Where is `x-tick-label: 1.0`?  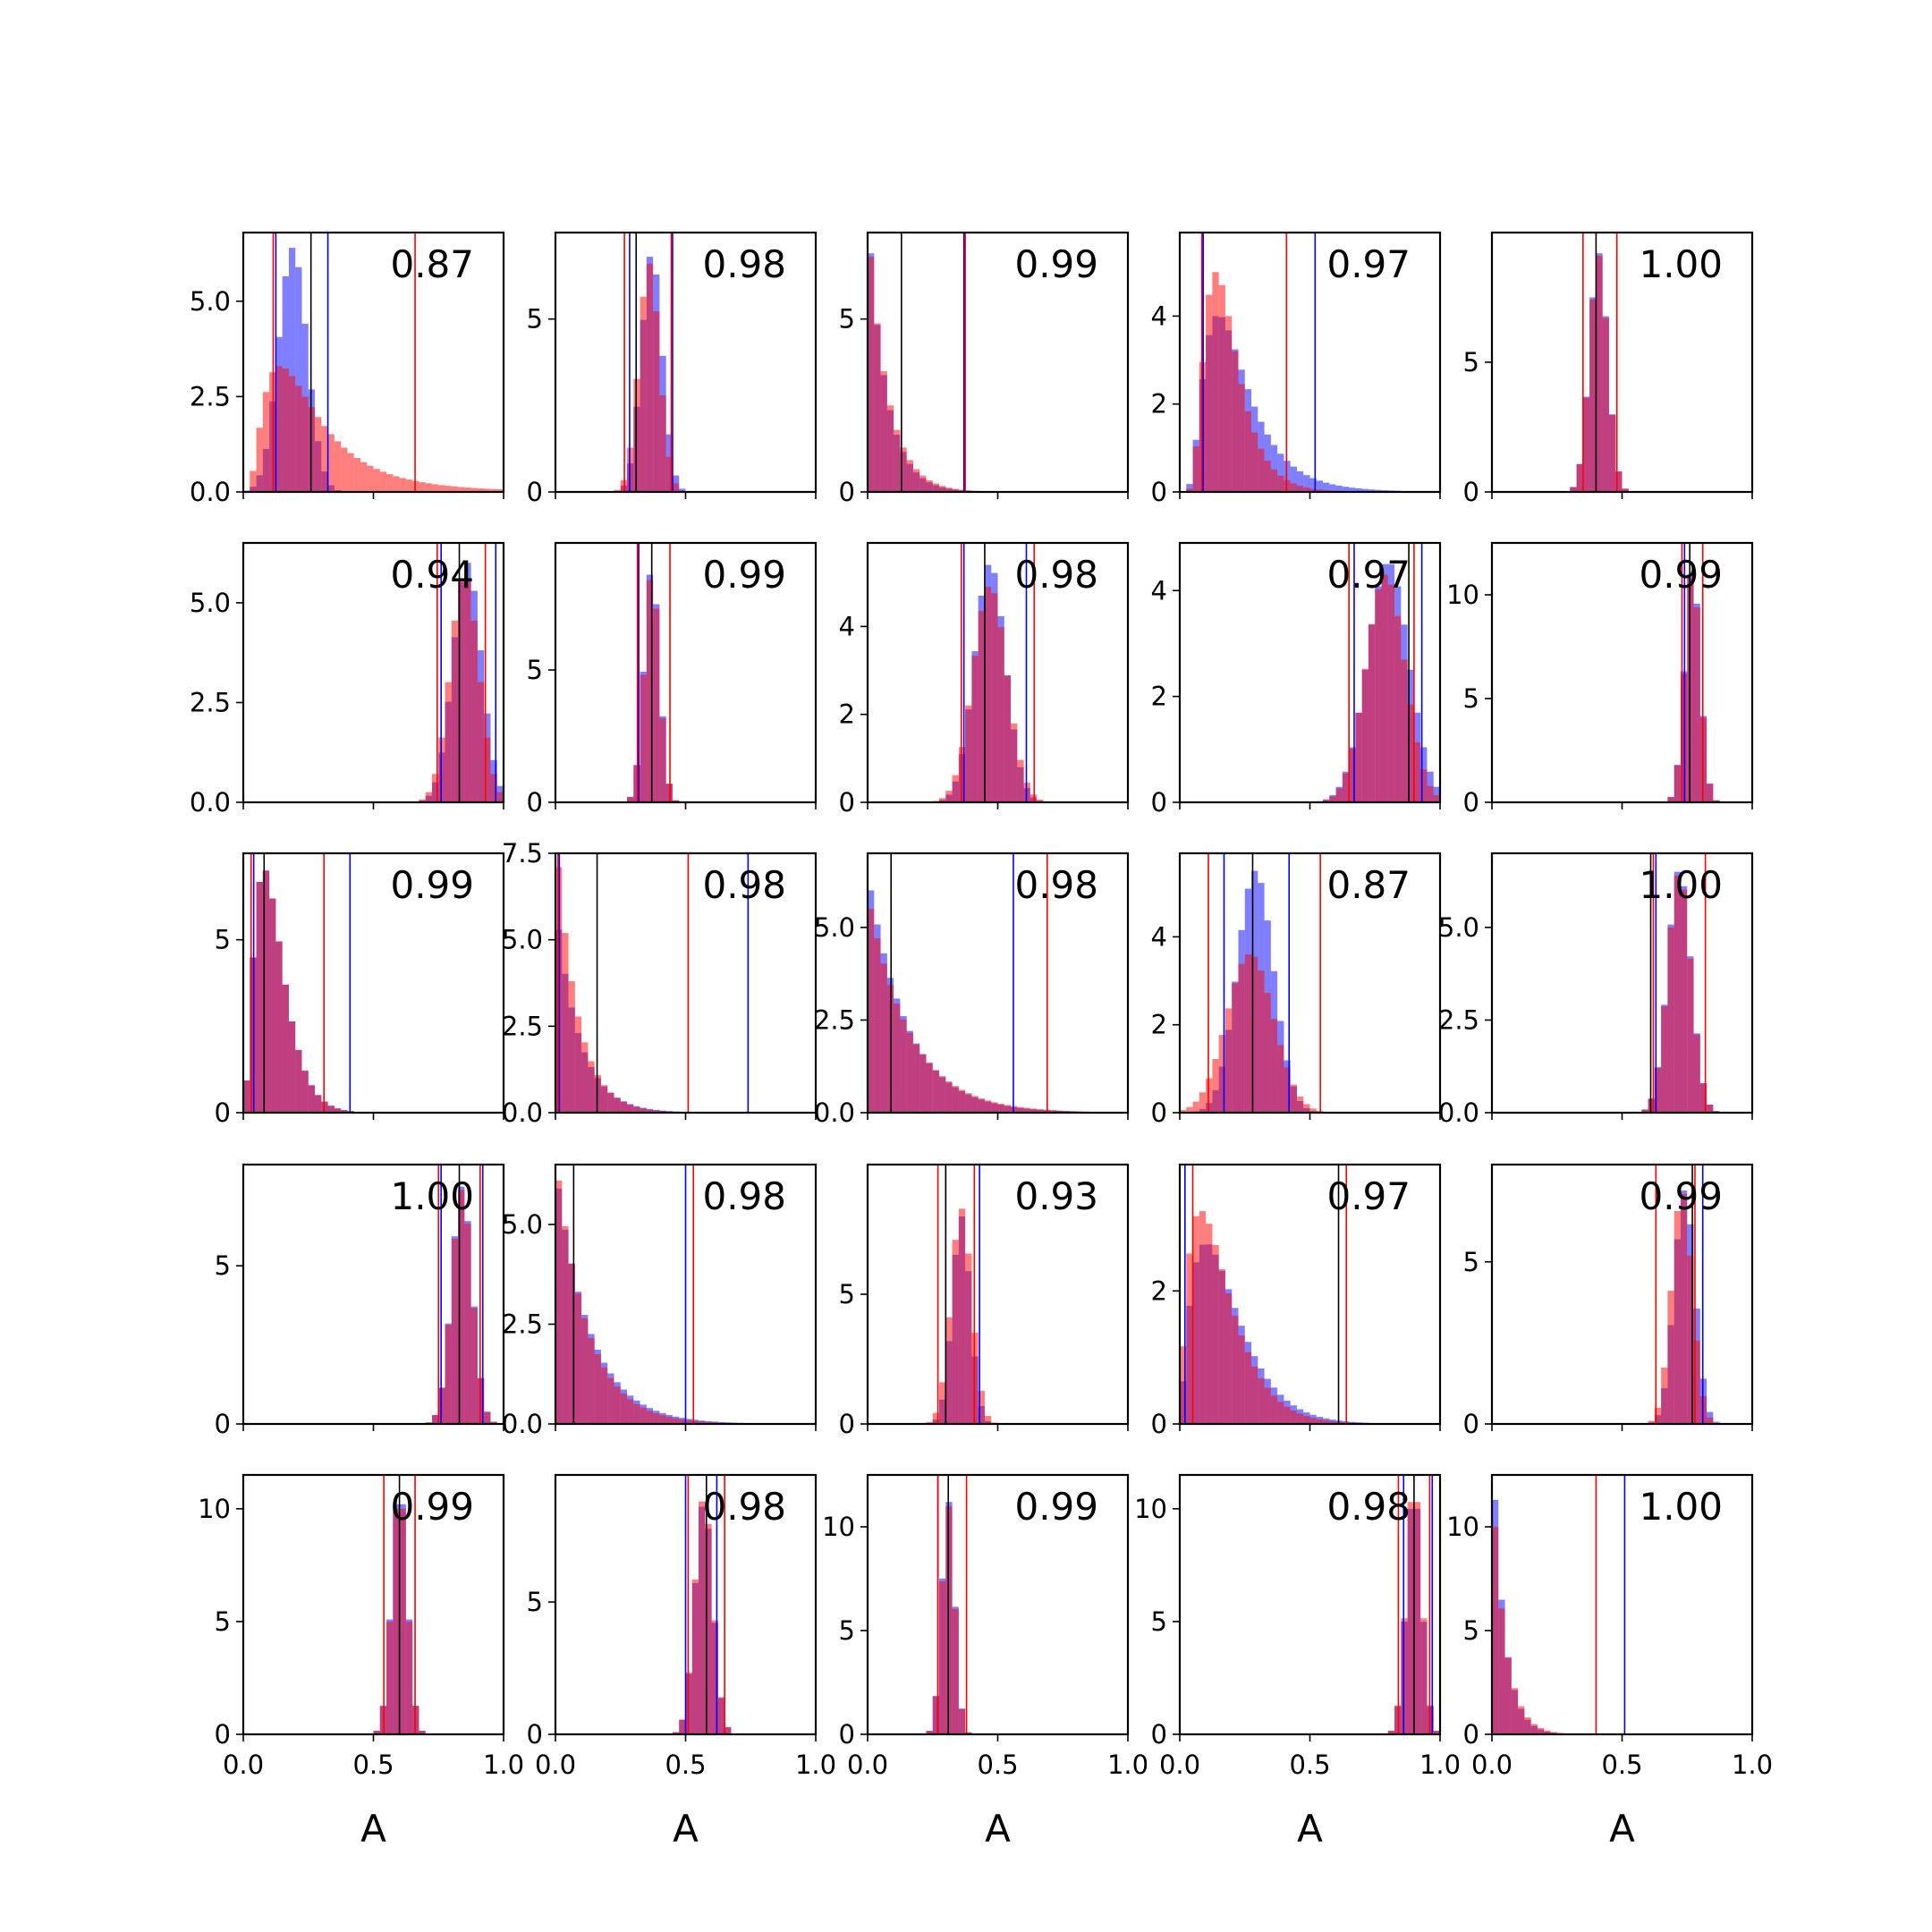 x-tick-label: 1.0 is located at coordinates (815, 1765).